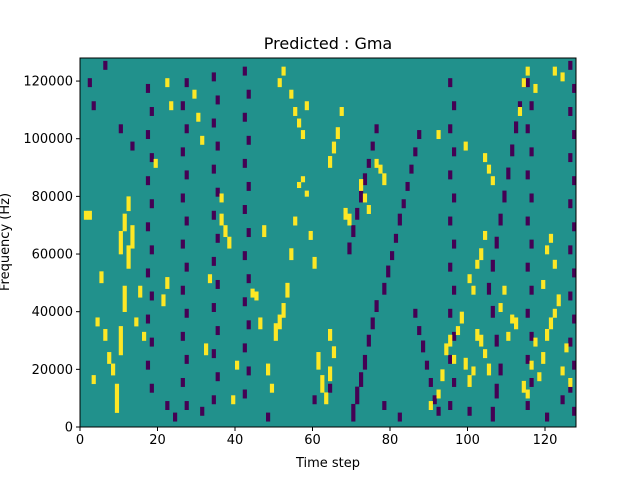 The image size is (640, 480). Describe the element at coordinates (327, 463) in the screenshot. I see `x-axis-label: Time step` at that location.